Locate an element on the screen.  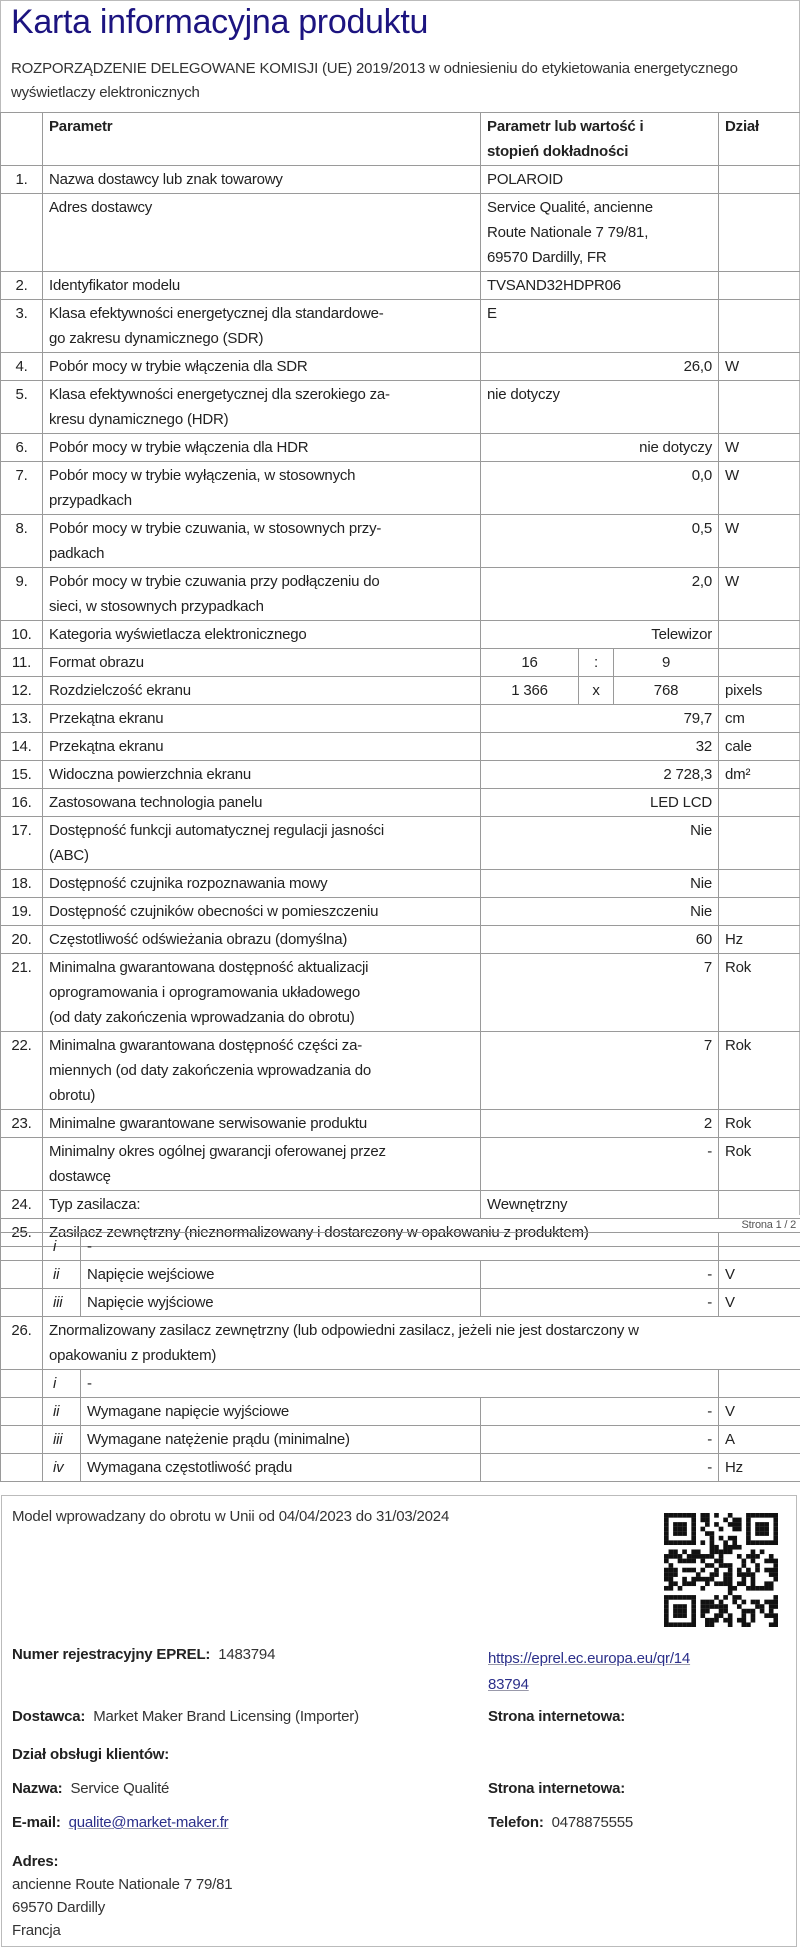
row-value: - is located at coordinates (599, 1439).